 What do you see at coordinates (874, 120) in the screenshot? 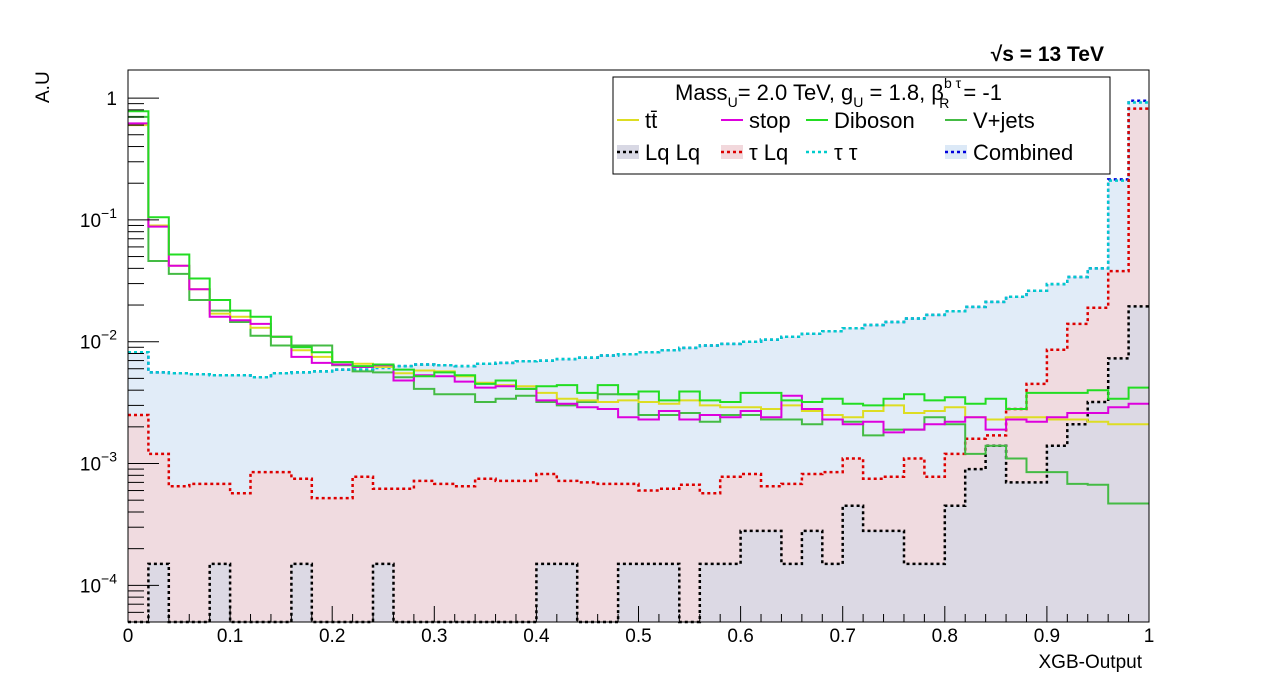
I see `legend-label-diboson: Diboson` at bounding box center [874, 120].